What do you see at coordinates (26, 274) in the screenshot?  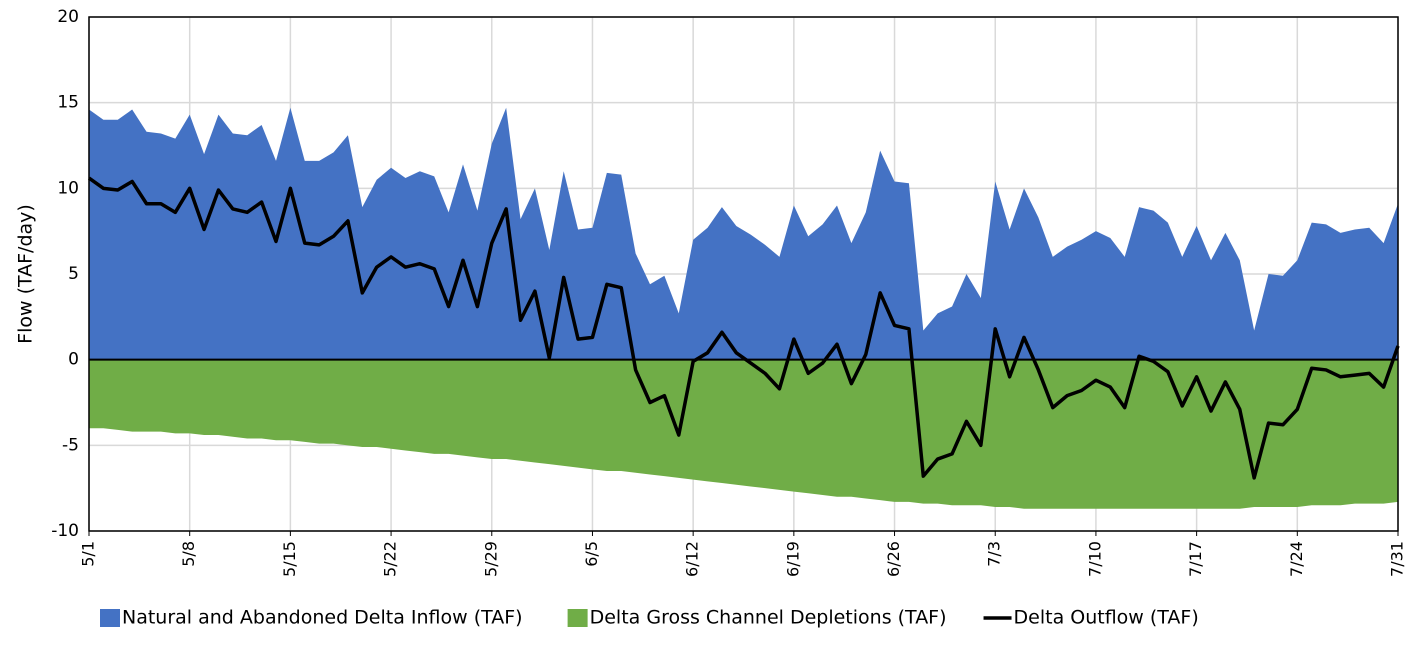 I see `y-axis-title: Flow (TAF/day)` at bounding box center [26, 274].